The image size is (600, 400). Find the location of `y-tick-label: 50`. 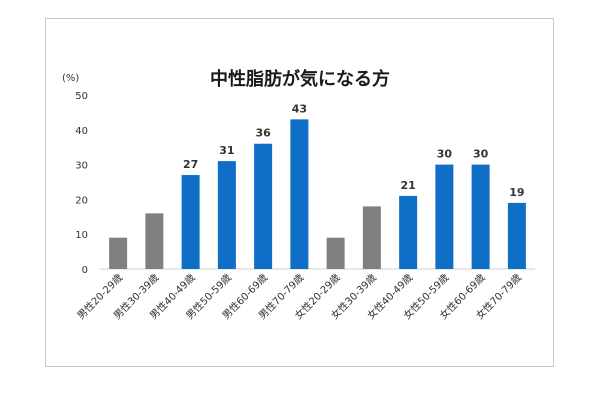

y-tick-label: 50 is located at coordinates (81, 96).